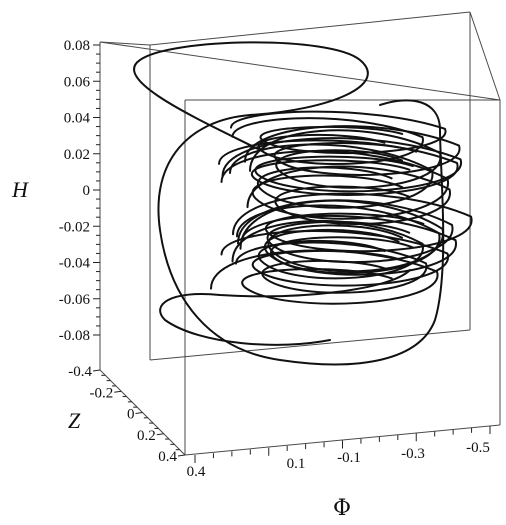 The width and height of the screenshot is (506, 525). Describe the element at coordinates (196, 472) in the screenshot. I see `phi-tick-label: 0.4` at that location.